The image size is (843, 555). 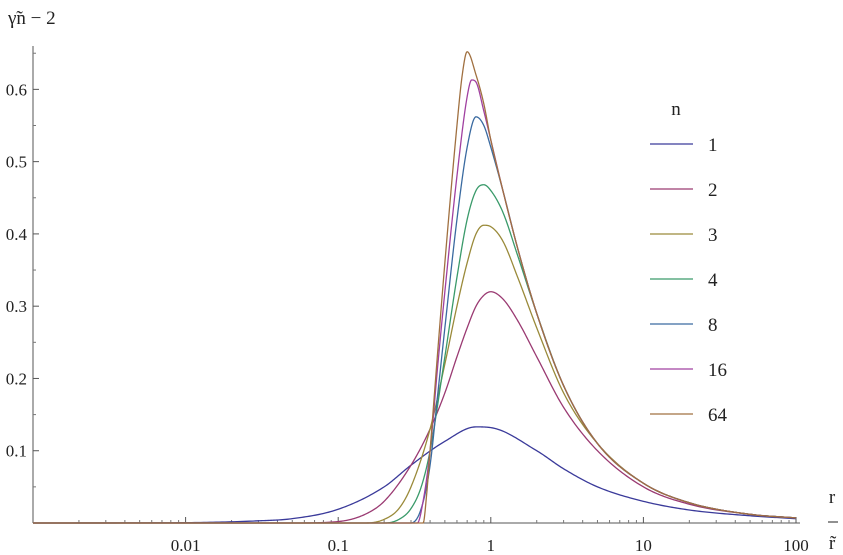 I want to click on x-tick-label: 10, so click(x=643, y=545).